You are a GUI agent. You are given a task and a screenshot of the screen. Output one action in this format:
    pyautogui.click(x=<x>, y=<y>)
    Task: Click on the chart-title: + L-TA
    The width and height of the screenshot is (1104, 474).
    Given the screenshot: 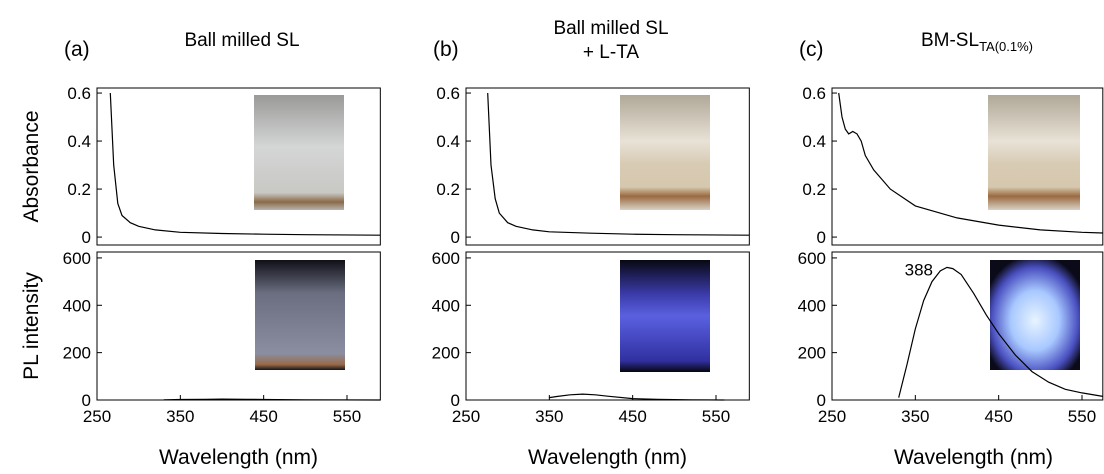 What is the action you would take?
    pyautogui.click(x=611, y=52)
    